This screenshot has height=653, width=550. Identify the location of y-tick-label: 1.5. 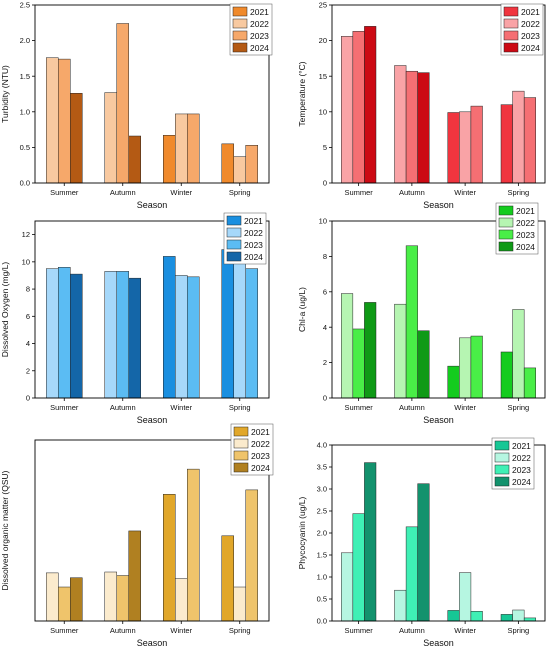
(322, 555).